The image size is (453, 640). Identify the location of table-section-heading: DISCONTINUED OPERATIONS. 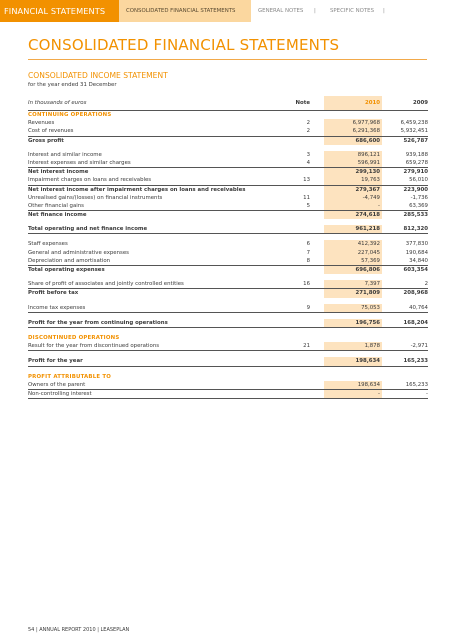
(228, 338).